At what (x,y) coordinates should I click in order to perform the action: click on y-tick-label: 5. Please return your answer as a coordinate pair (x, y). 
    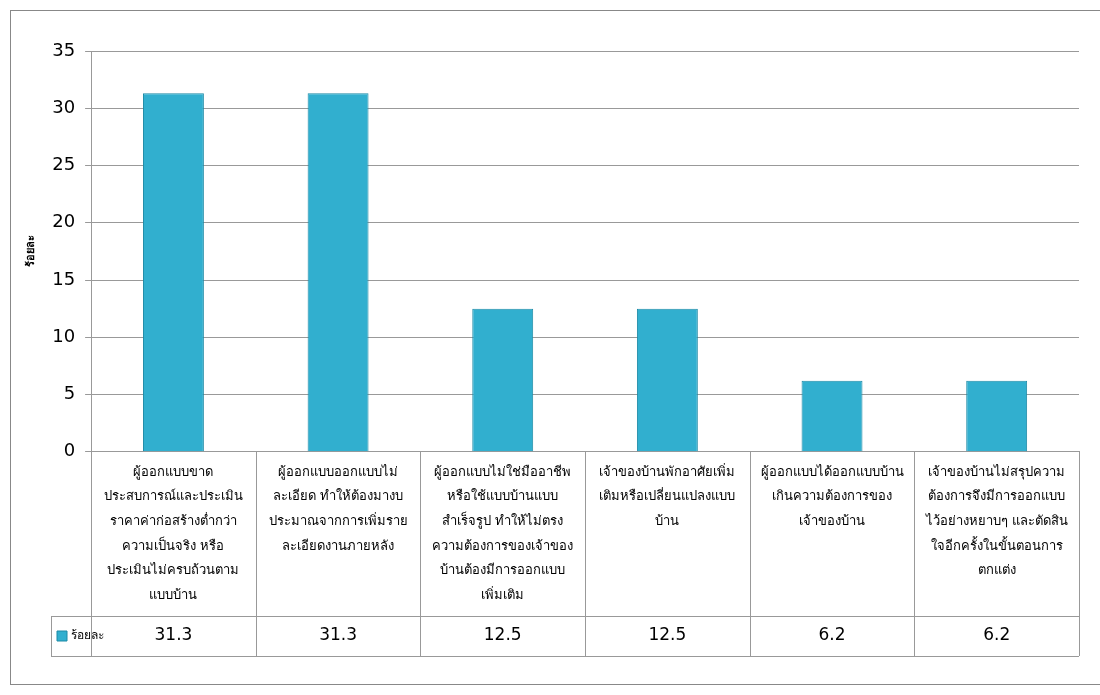
    Looking at the image, I should click on (69, 393).